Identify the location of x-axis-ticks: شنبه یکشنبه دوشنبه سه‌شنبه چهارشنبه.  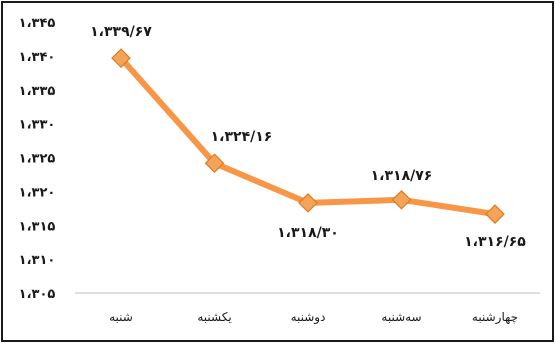
(313, 317).